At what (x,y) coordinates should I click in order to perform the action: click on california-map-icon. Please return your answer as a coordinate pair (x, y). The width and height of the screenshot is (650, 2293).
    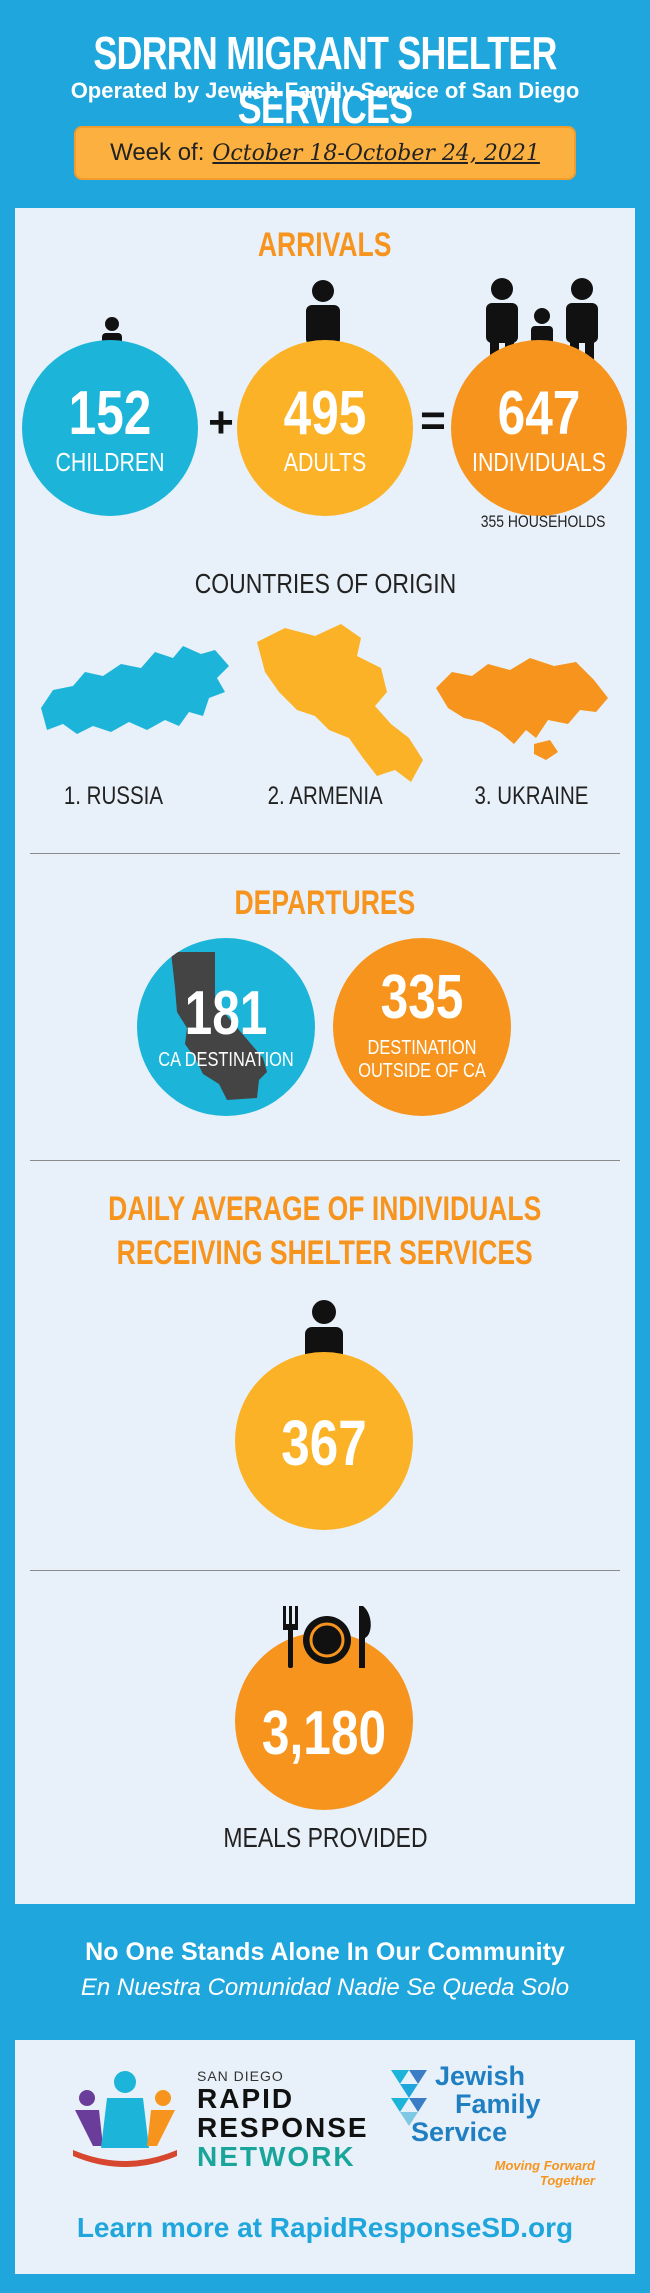
    Looking at the image, I should click on (219, 1026).